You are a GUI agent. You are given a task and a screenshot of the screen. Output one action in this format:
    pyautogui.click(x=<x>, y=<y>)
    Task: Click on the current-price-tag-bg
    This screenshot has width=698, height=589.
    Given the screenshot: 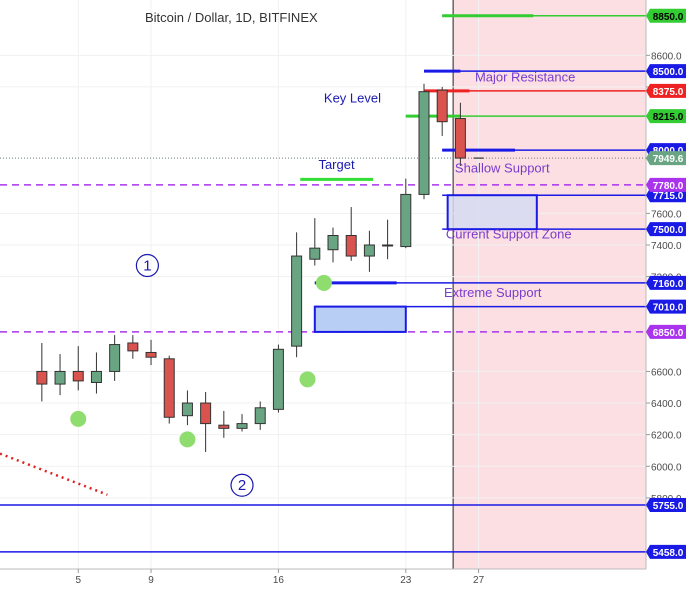 What is the action you would take?
    pyautogui.click(x=666, y=158)
    